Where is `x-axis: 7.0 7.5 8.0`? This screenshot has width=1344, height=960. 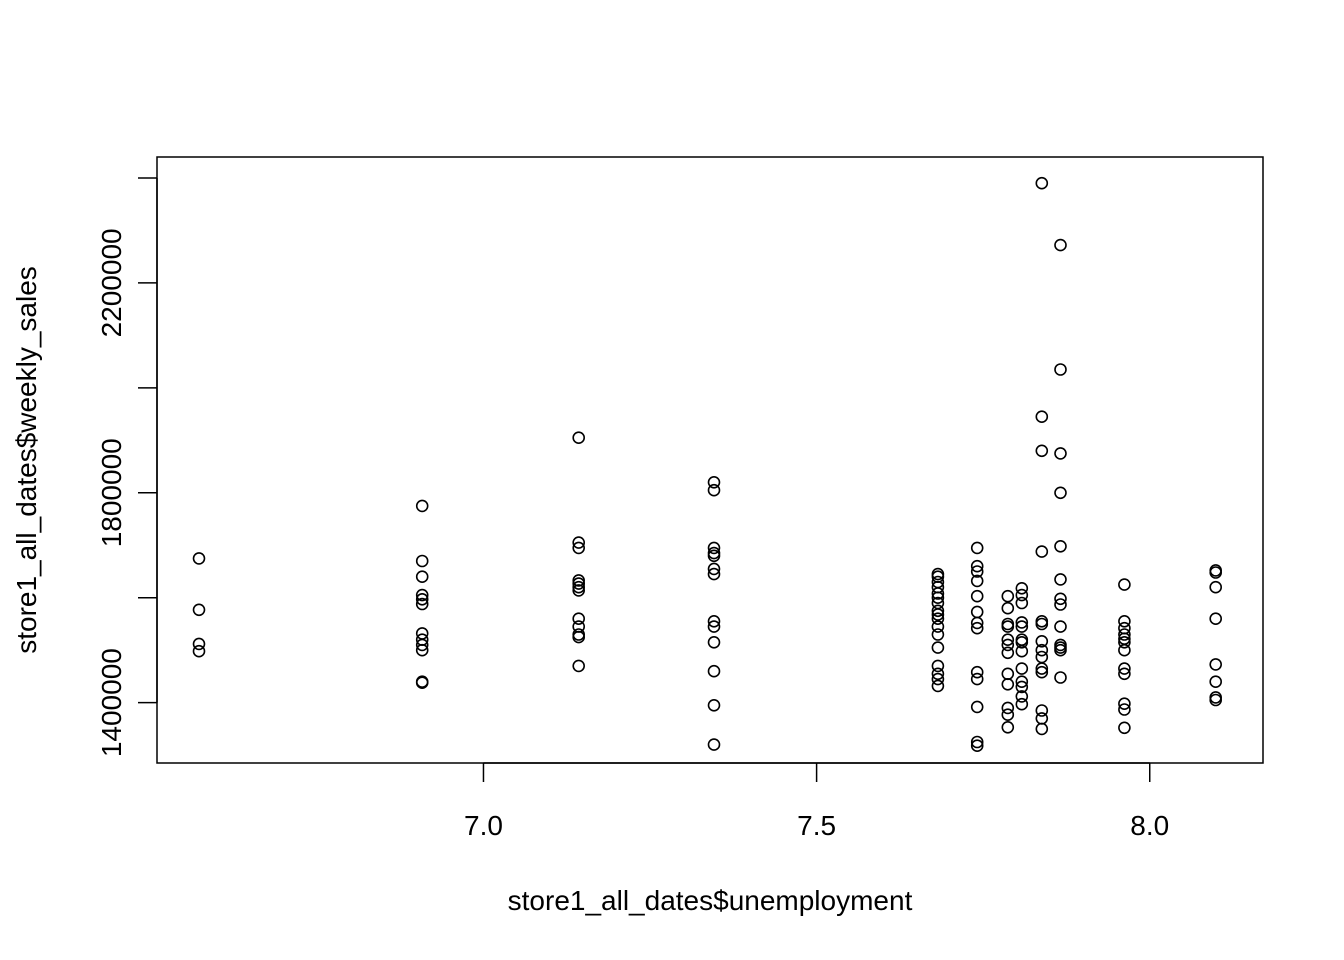 x-axis: 7.0 7.5 8.0 is located at coordinates (816, 801).